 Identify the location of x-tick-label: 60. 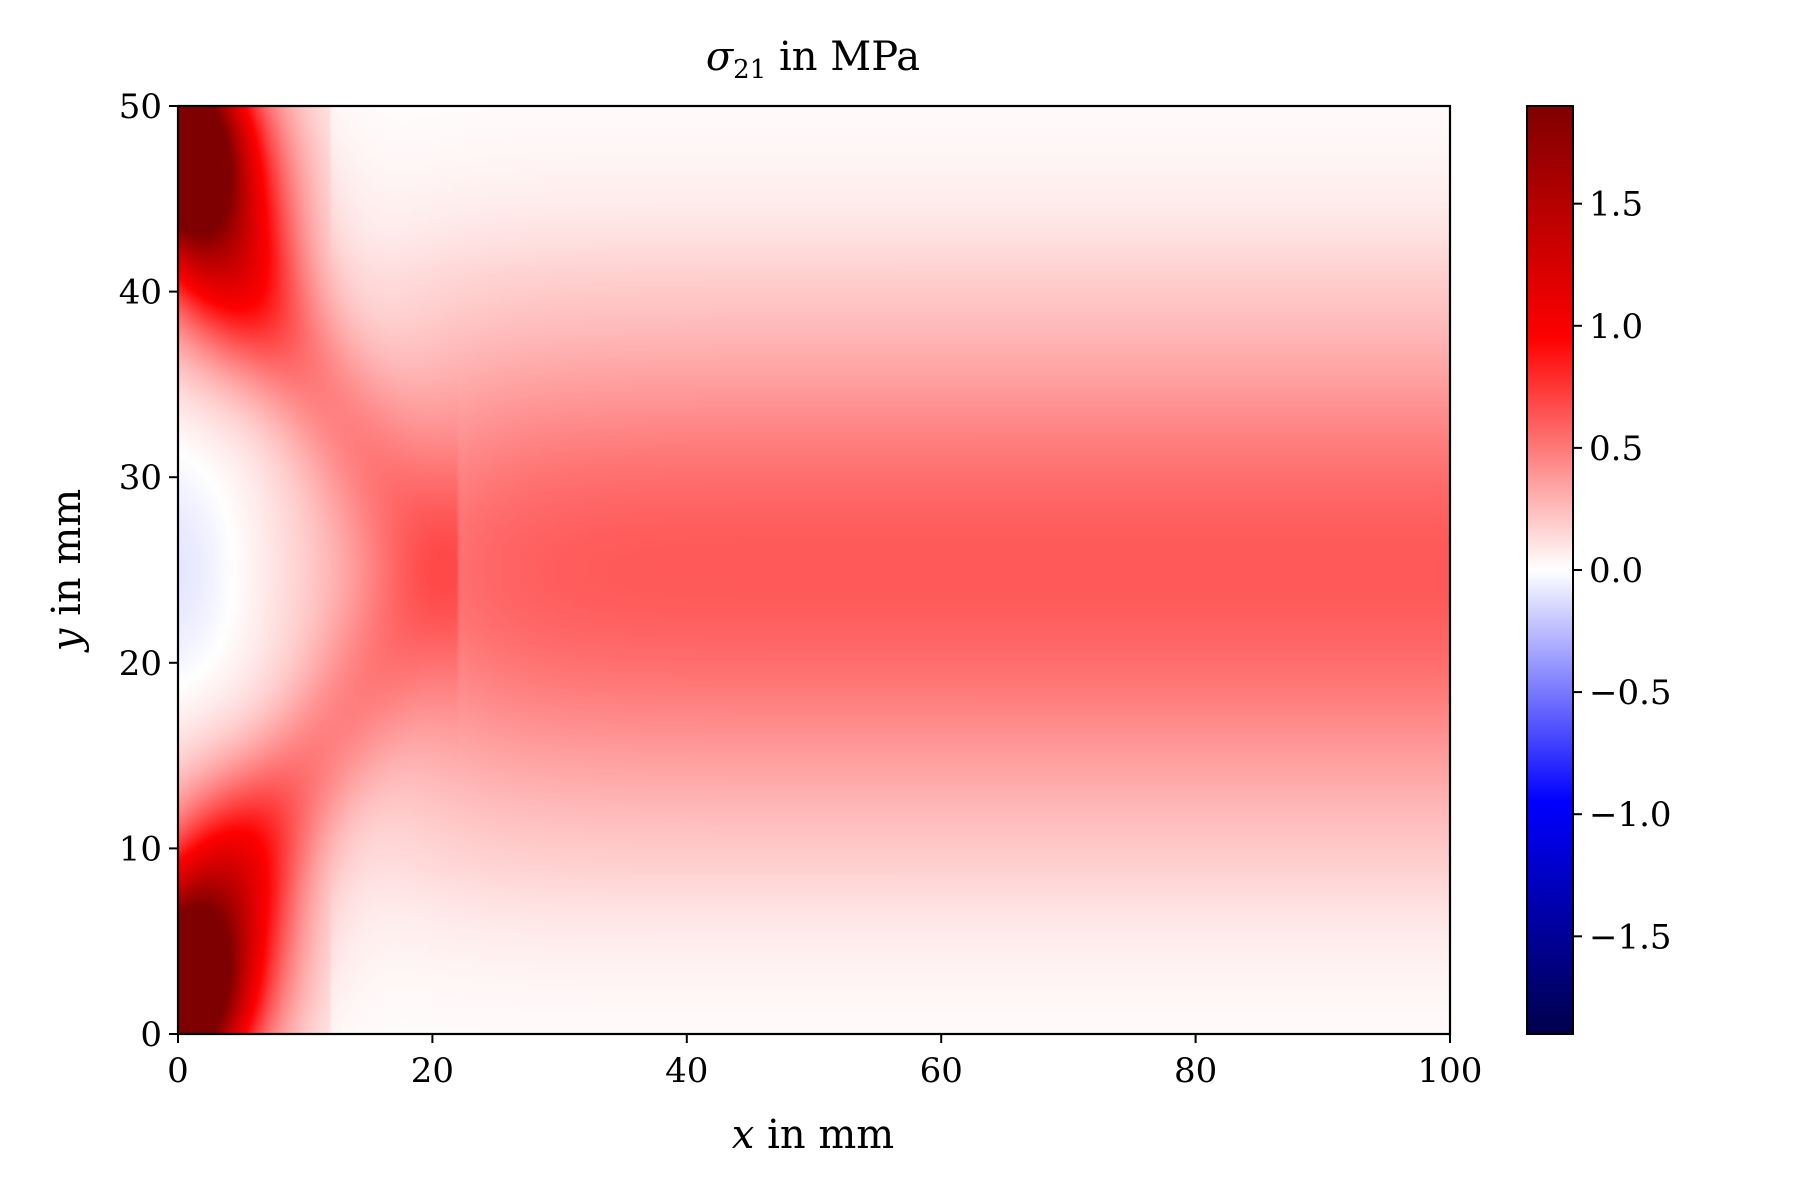
(941, 1071).